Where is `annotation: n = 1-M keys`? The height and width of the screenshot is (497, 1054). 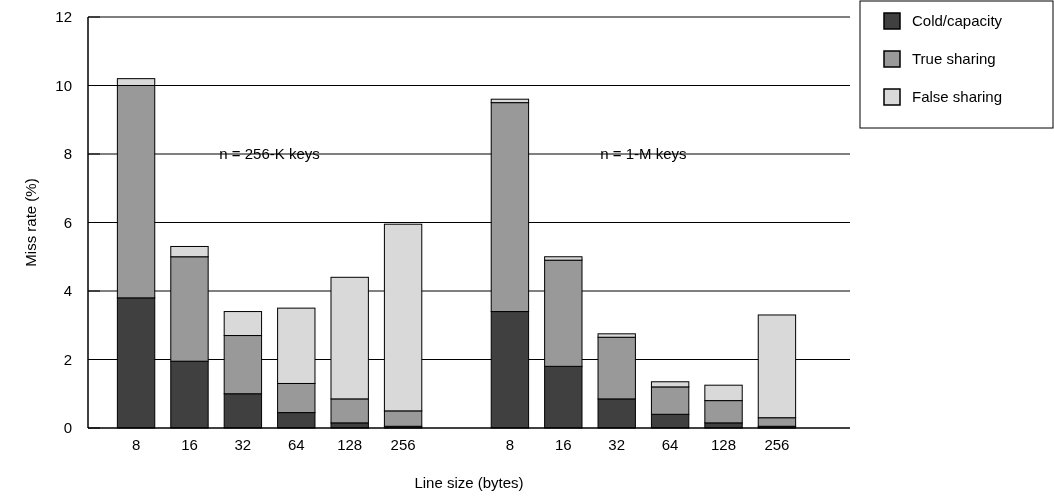
annotation: n = 1-M keys is located at coordinates (643, 154).